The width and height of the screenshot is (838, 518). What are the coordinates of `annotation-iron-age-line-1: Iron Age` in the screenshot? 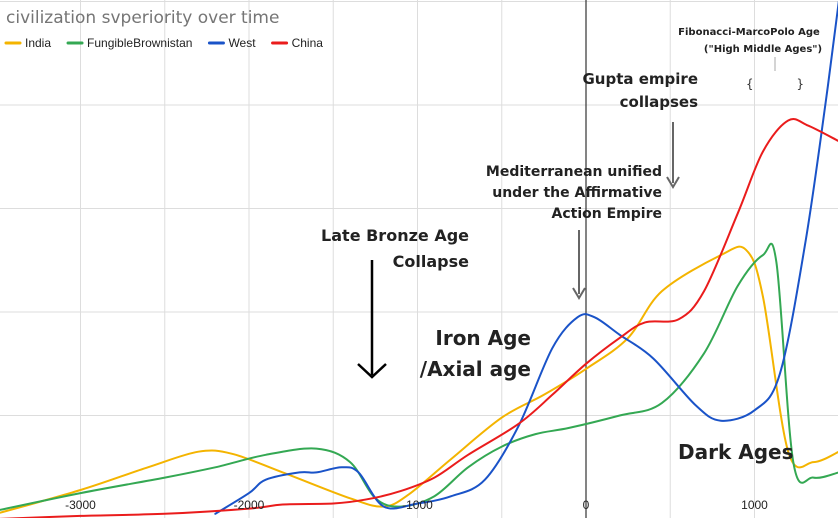 It's located at (483, 338).